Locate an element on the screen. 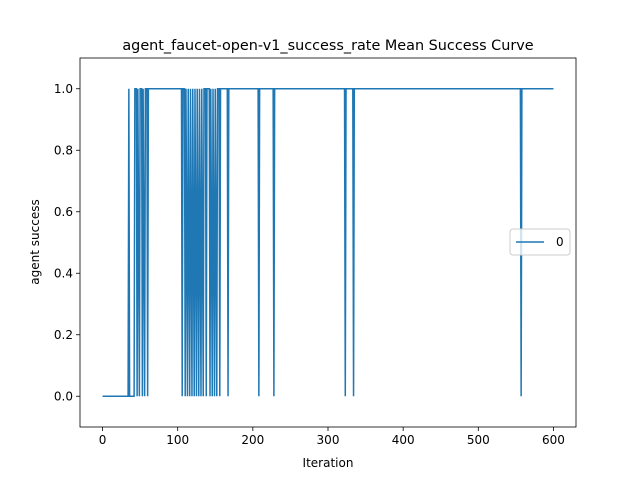 The image size is (640, 480). x-tick-label: 200 is located at coordinates (252, 440).